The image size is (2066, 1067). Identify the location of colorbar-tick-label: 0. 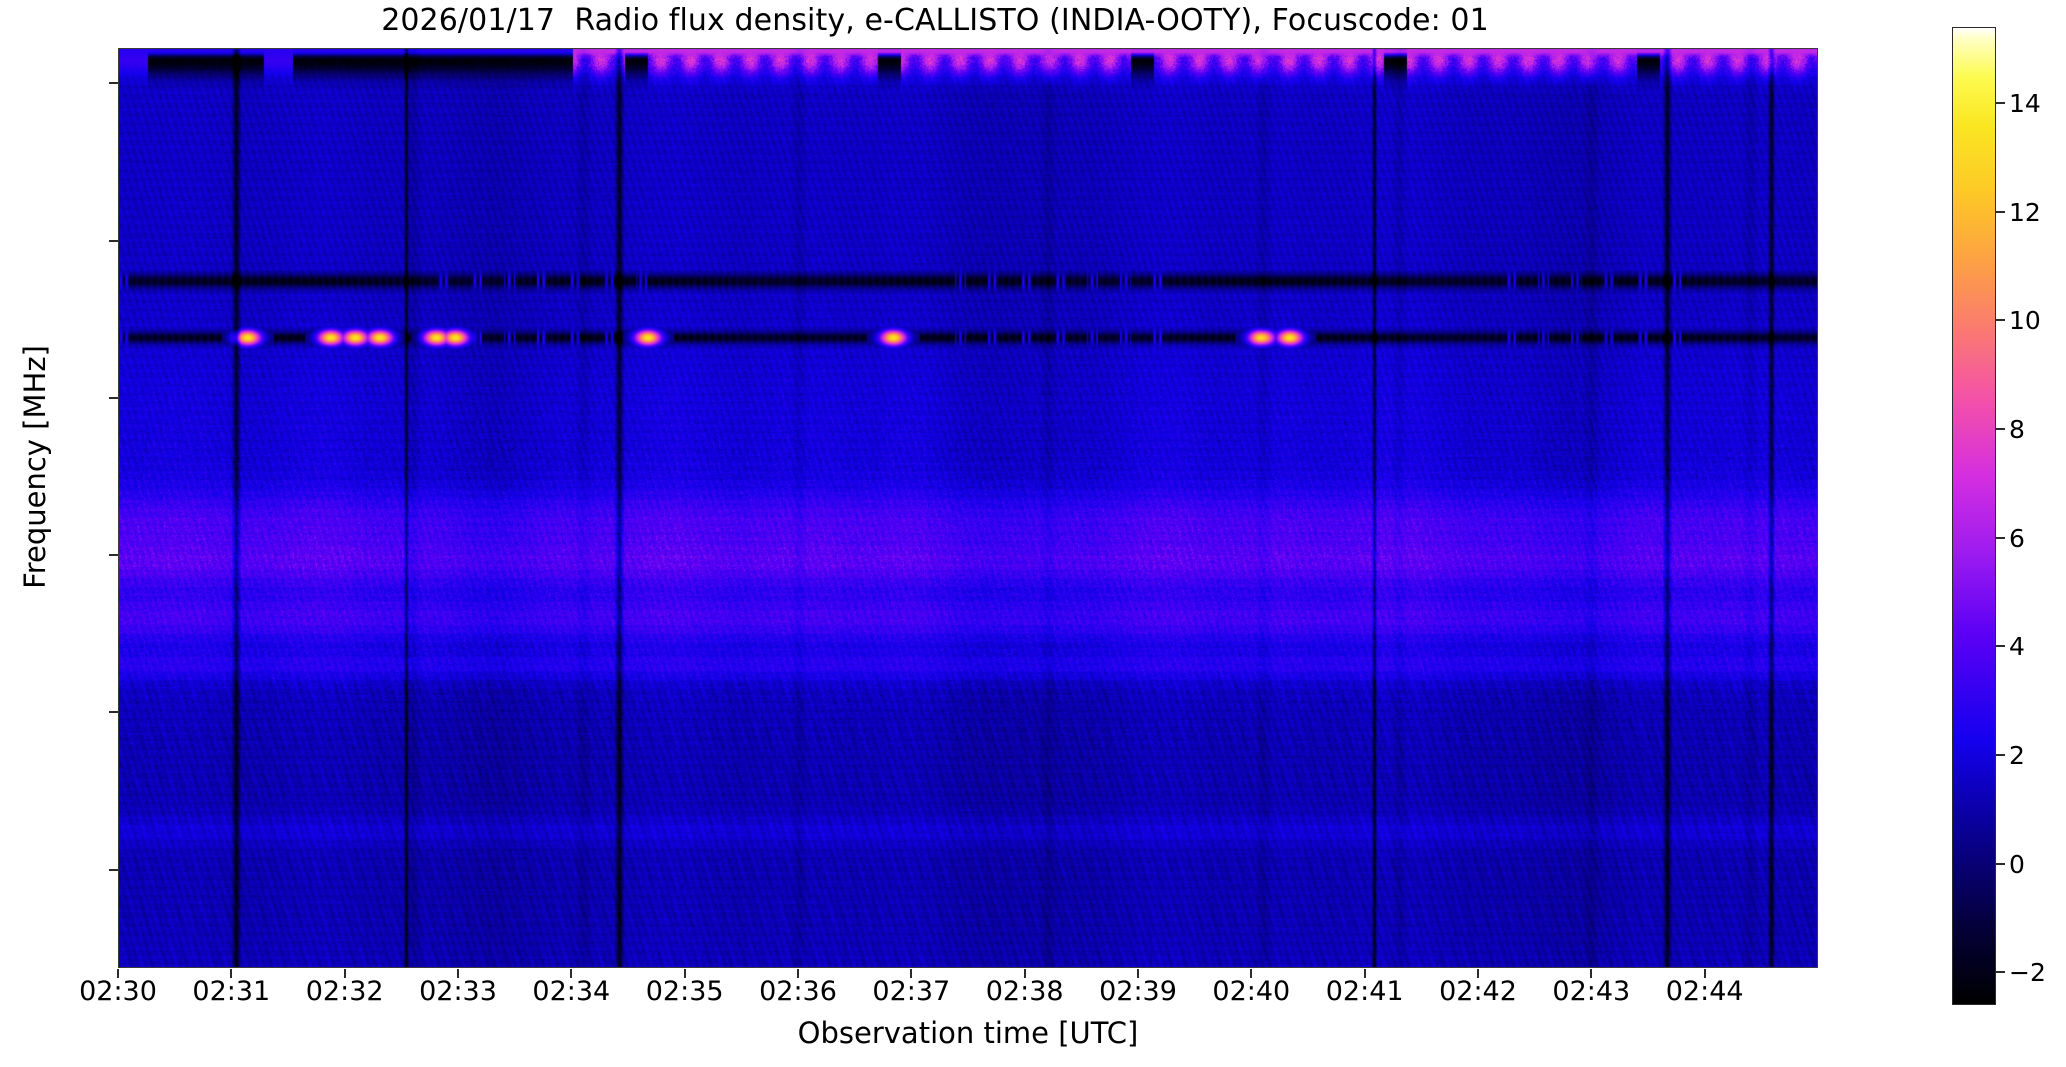
(2017, 864).